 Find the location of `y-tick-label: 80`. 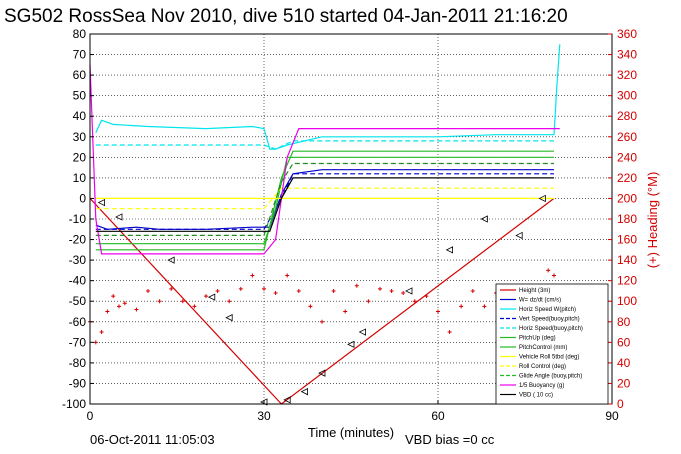

y-tick-label: 80 is located at coordinates (80, 34).